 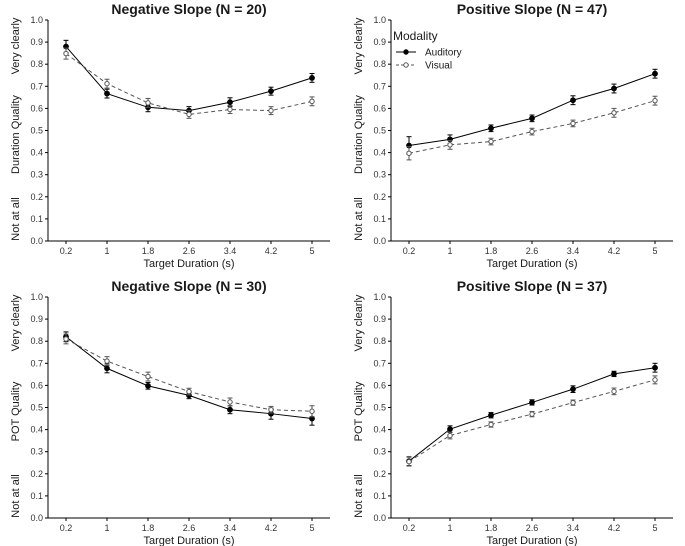 I want to click on y-tick-label: 0.1, so click(x=36, y=496).